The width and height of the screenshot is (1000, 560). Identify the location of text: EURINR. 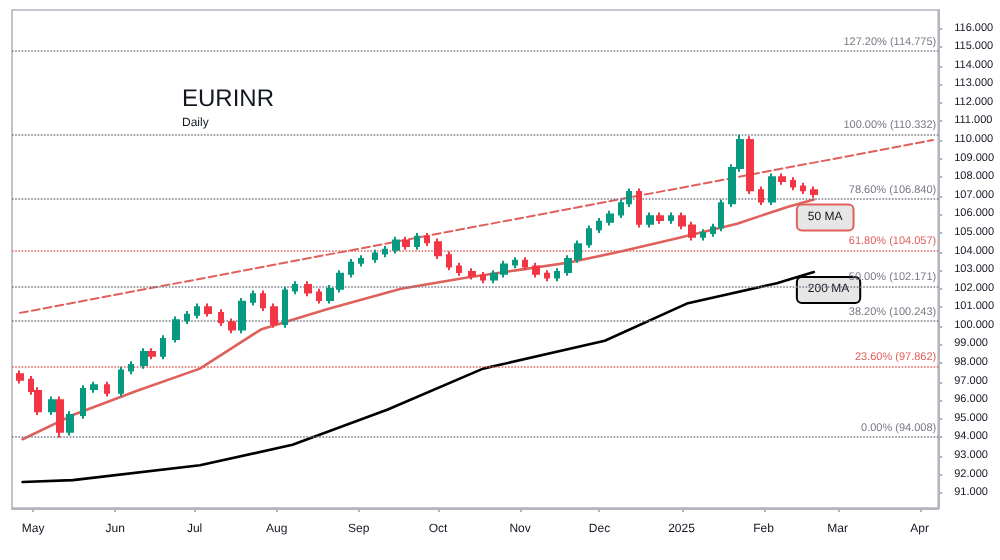
(228, 98).